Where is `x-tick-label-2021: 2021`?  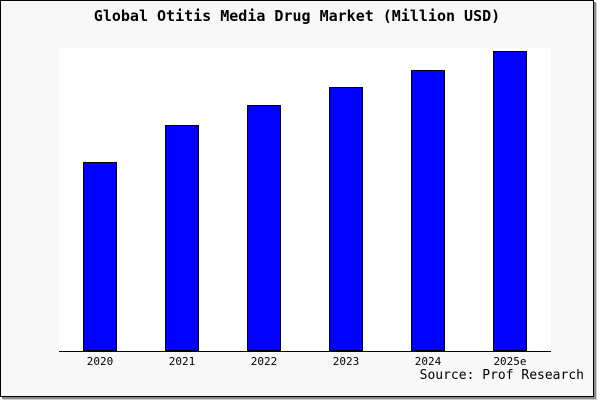 x-tick-label-2021: 2021 is located at coordinates (182, 361).